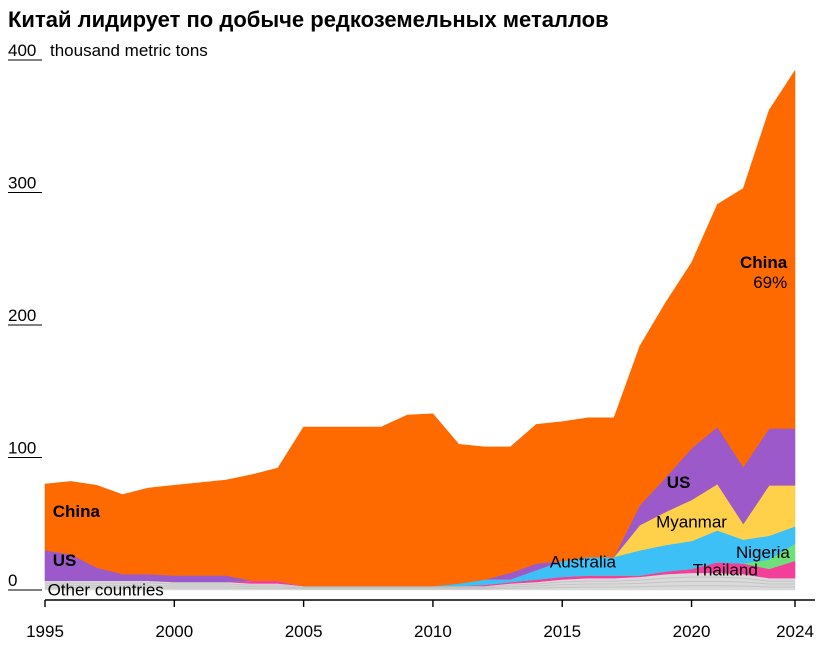 The width and height of the screenshot is (827, 652). What do you see at coordinates (22, 50) in the screenshot?
I see `y-tick-label: 400` at bounding box center [22, 50].